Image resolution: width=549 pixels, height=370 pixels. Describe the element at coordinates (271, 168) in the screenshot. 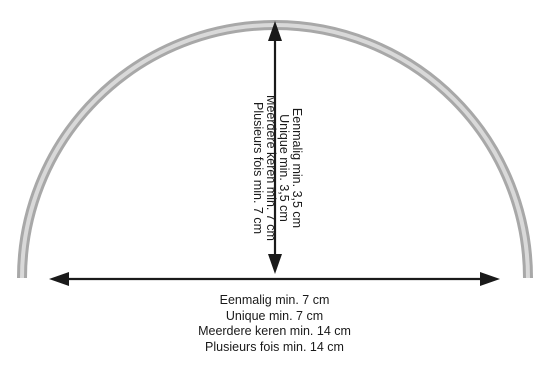

I see `vertical-label-line: Meerdere keren min. 7 cm` at that location.